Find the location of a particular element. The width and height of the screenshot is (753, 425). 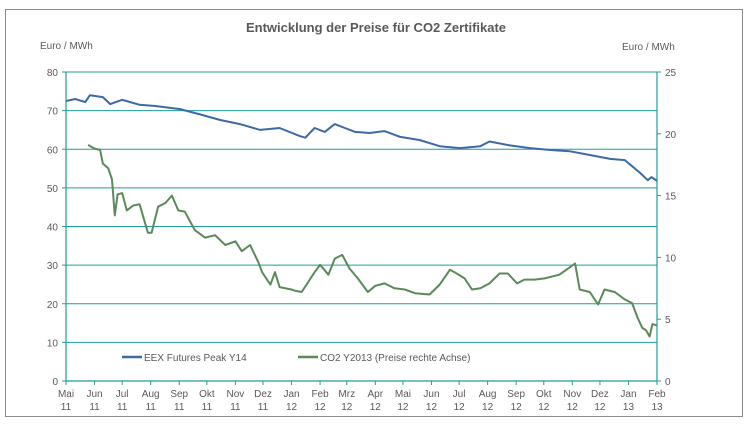

right-tick-label: 20 is located at coordinates (671, 135).